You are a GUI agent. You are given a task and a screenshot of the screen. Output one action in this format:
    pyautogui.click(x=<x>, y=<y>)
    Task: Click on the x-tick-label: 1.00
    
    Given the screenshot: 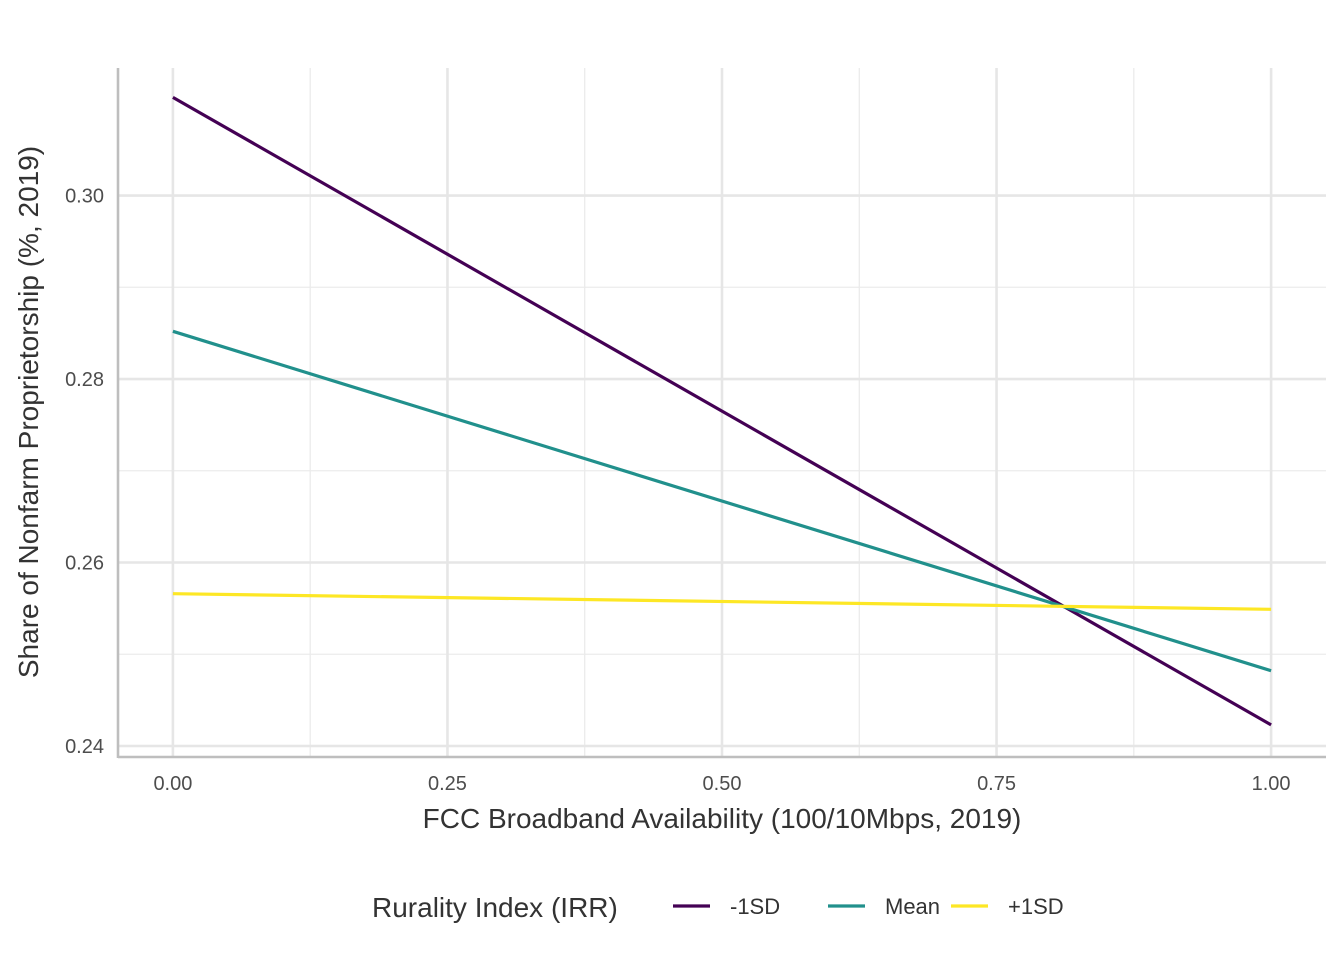 What is the action you would take?
    pyautogui.click(x=1271, y=784)
    